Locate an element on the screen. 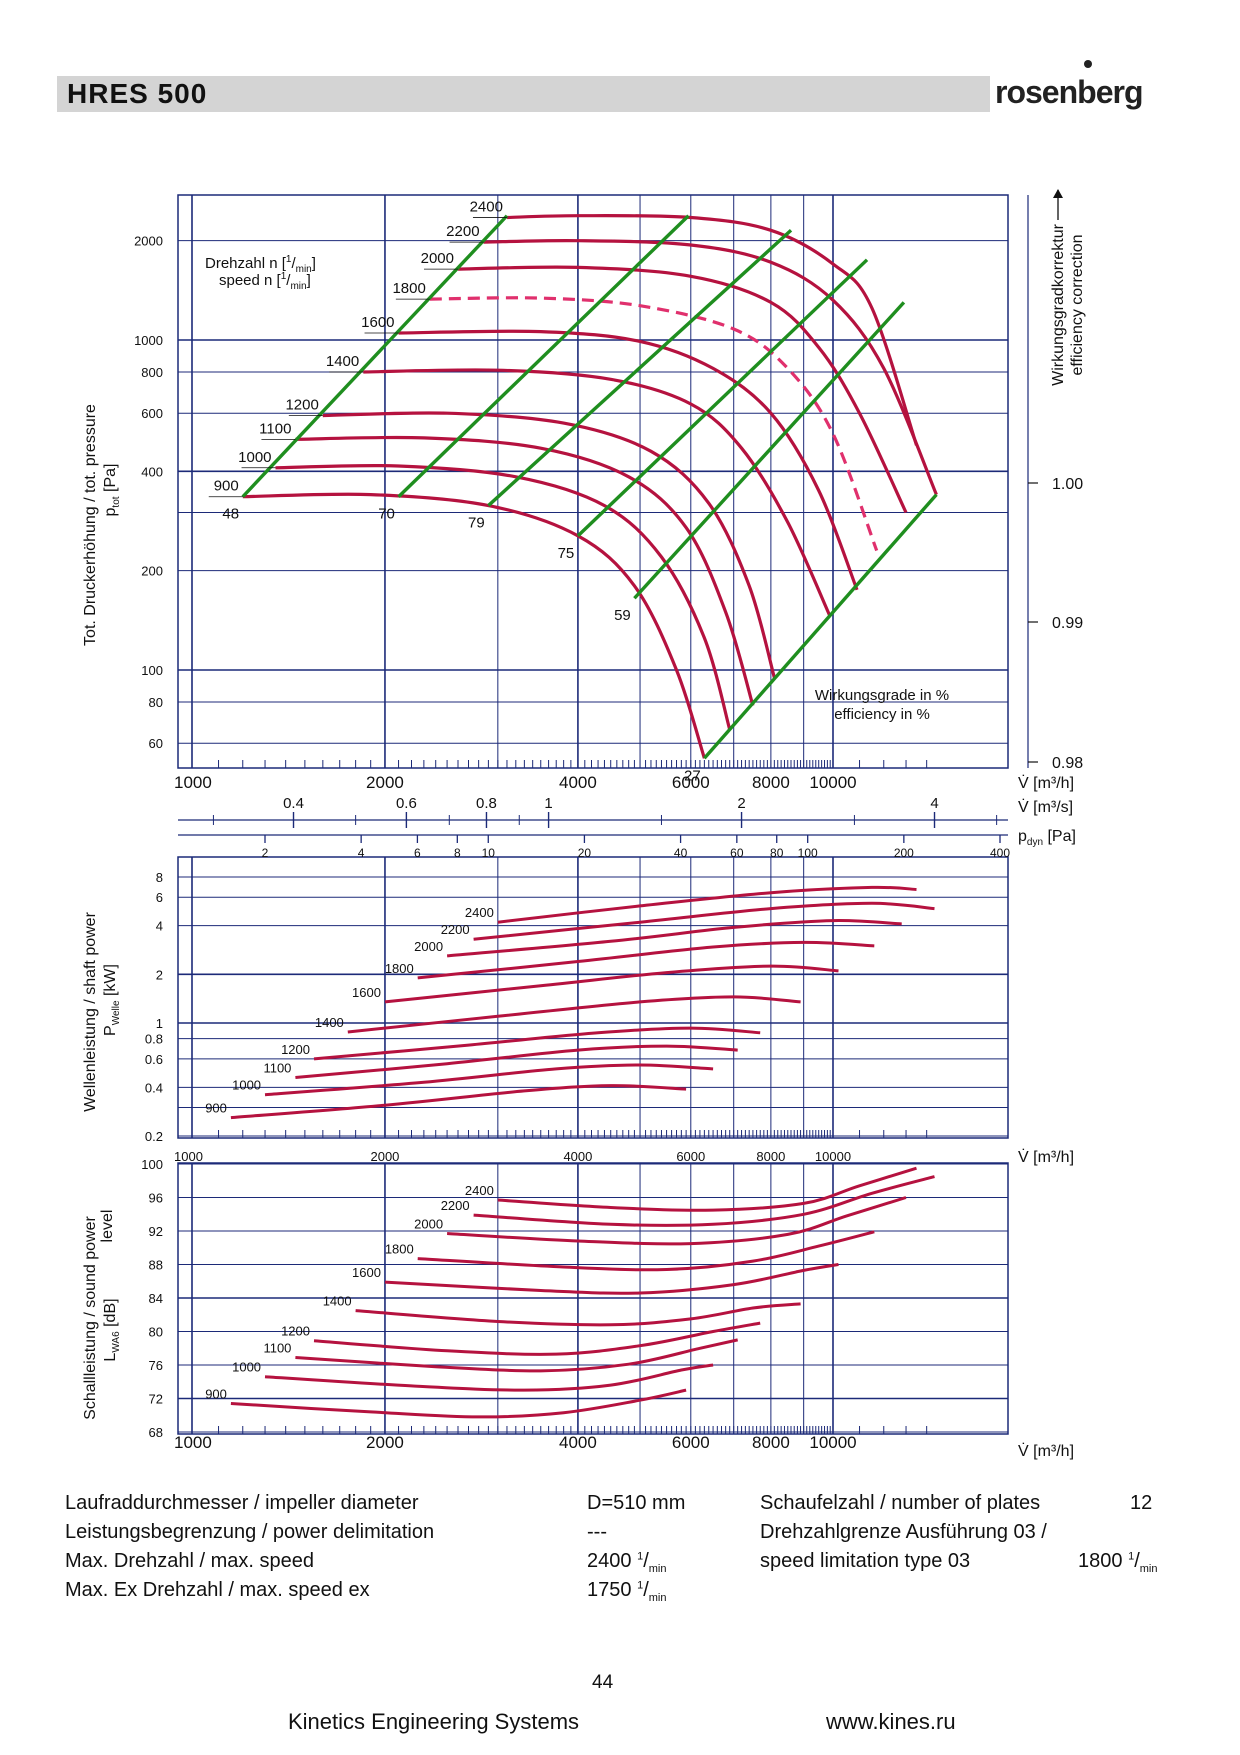  pressure-speed-label-2000: 2000 is located at coordinates (437, 258).